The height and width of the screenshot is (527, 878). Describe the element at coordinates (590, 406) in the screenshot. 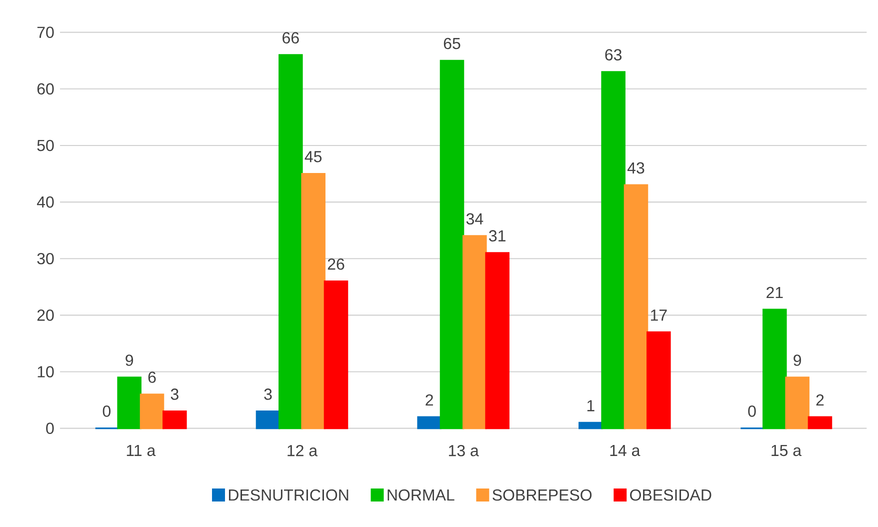

I see `data-label: 1` at that location.